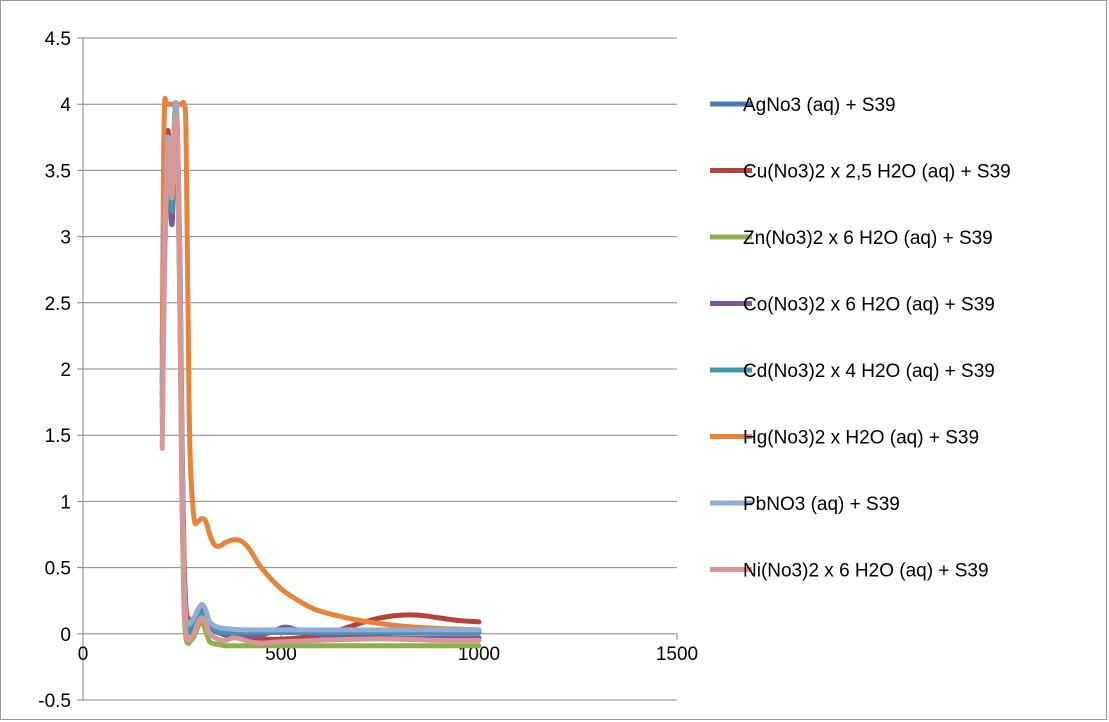 The width and height of the screenshot is (1109, 722). What do you see at coordinates (821, 504) in the screenshot?
I see `legend-label-7: PbNO3 (aq) + S39` at bounding box center [821, 504].